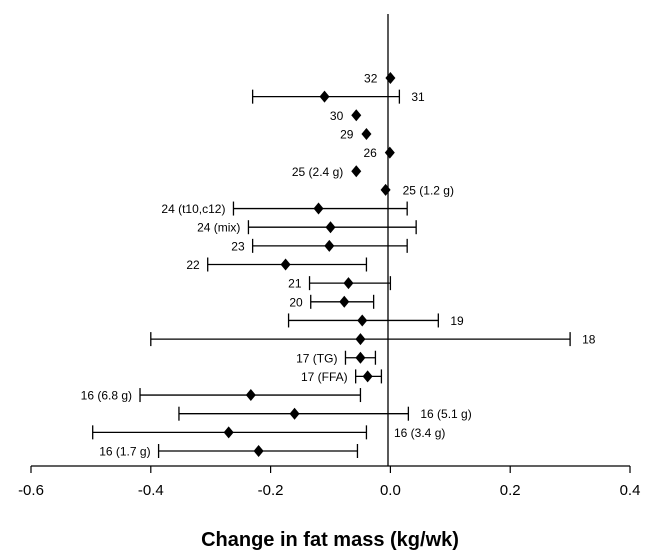 This screenshot has width=654, height=554. What do you see at coordinates (324, 377) in the screenshot?
I see `study-label: 17 (FFA)` at bounding box center [324, 377].